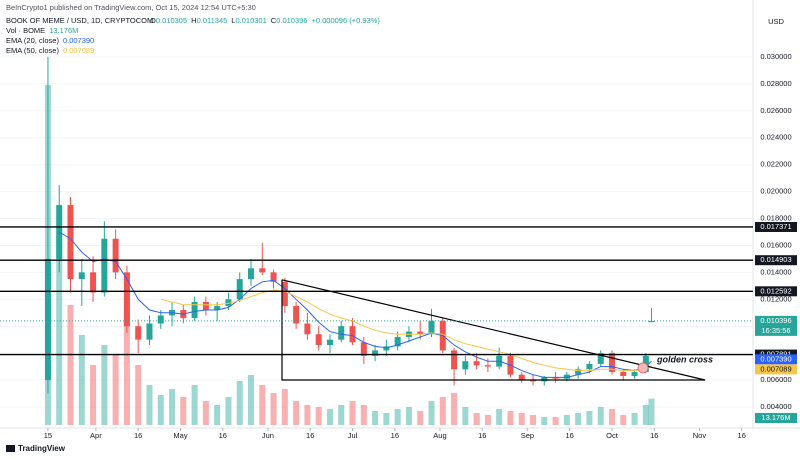 The image size is (800, 460). What do you see at coordinates (25, 30) in the screenshot?
I see `volume-legend-name: Vol · BOME` at bounding box center [25, 30].